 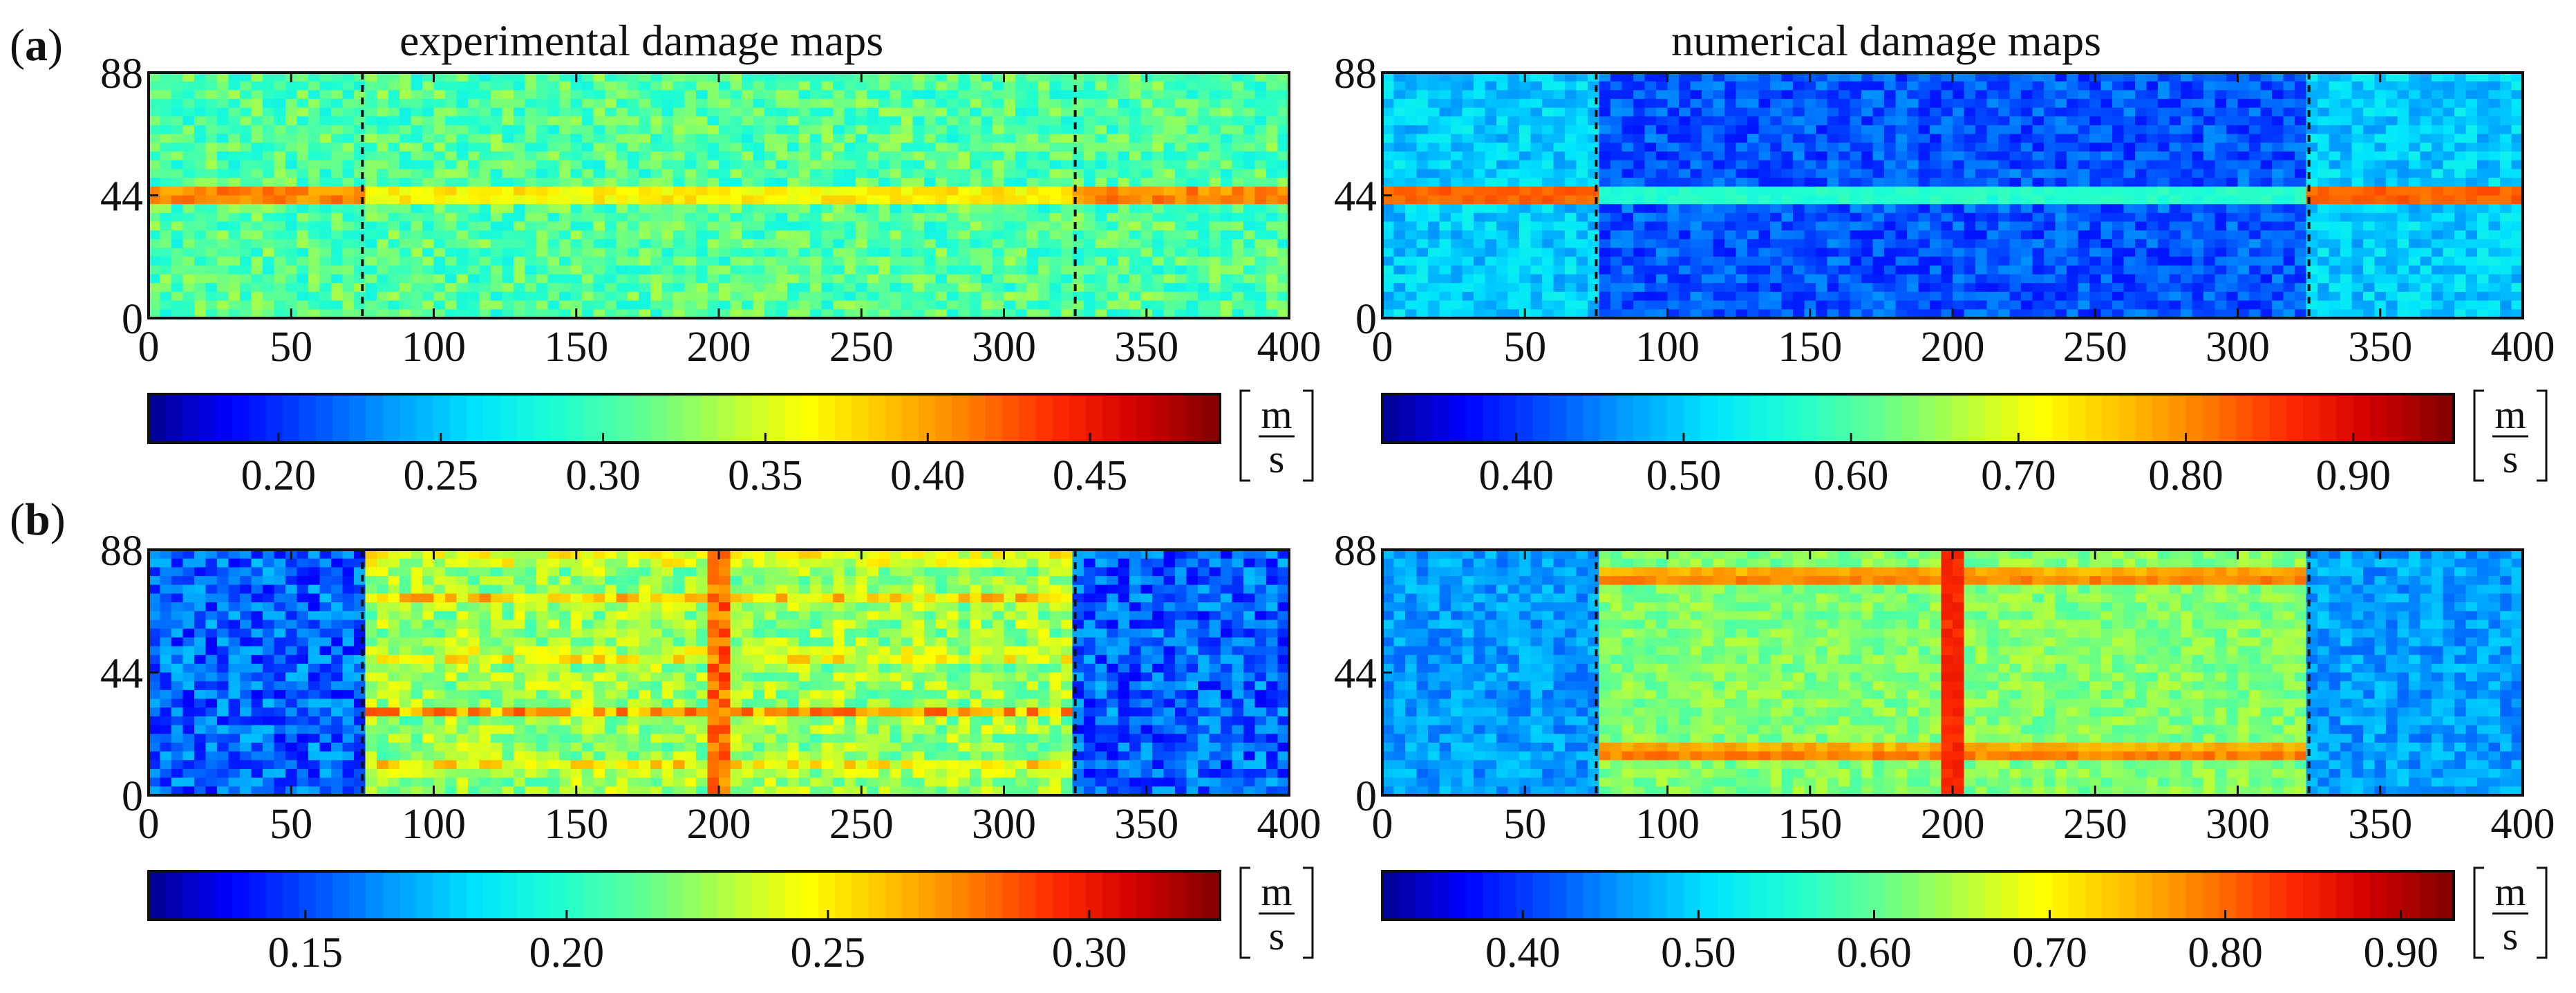 I want to click on colorbar-swatch, so click(x=476, y=418).